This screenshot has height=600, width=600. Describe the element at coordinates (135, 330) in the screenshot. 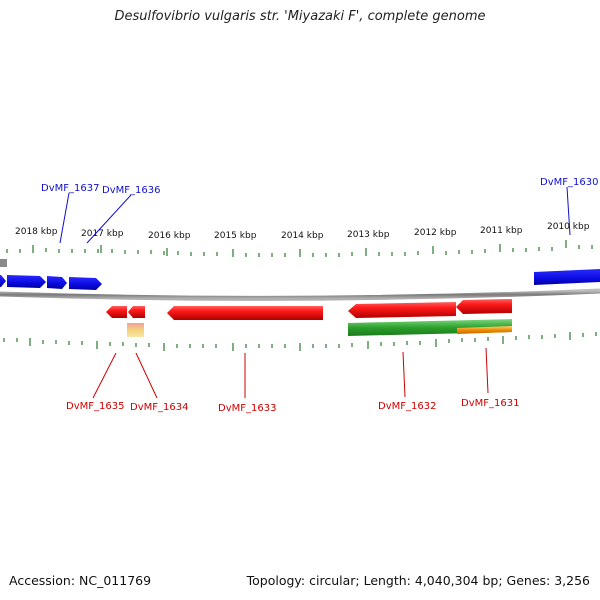

I see `feature-strip` at that location.